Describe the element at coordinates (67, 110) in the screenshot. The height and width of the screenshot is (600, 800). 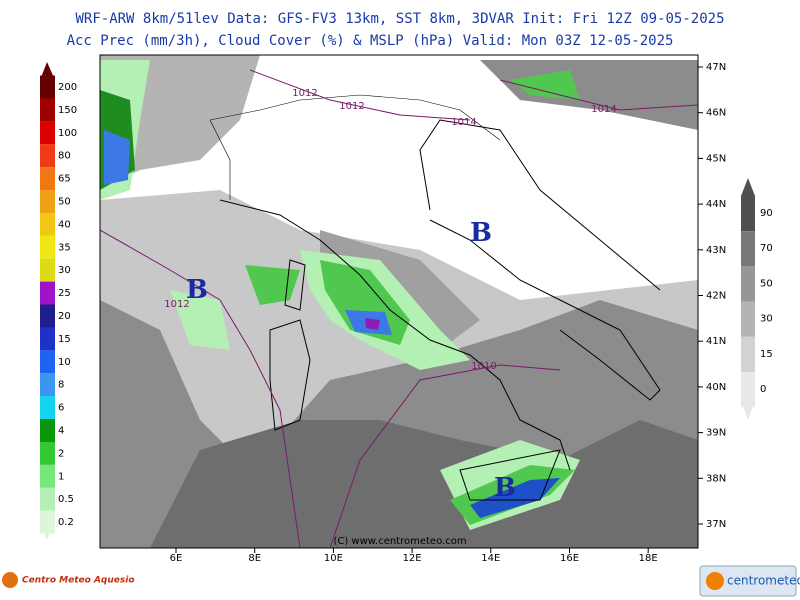
I see `colorbar-label: 150` at that location.